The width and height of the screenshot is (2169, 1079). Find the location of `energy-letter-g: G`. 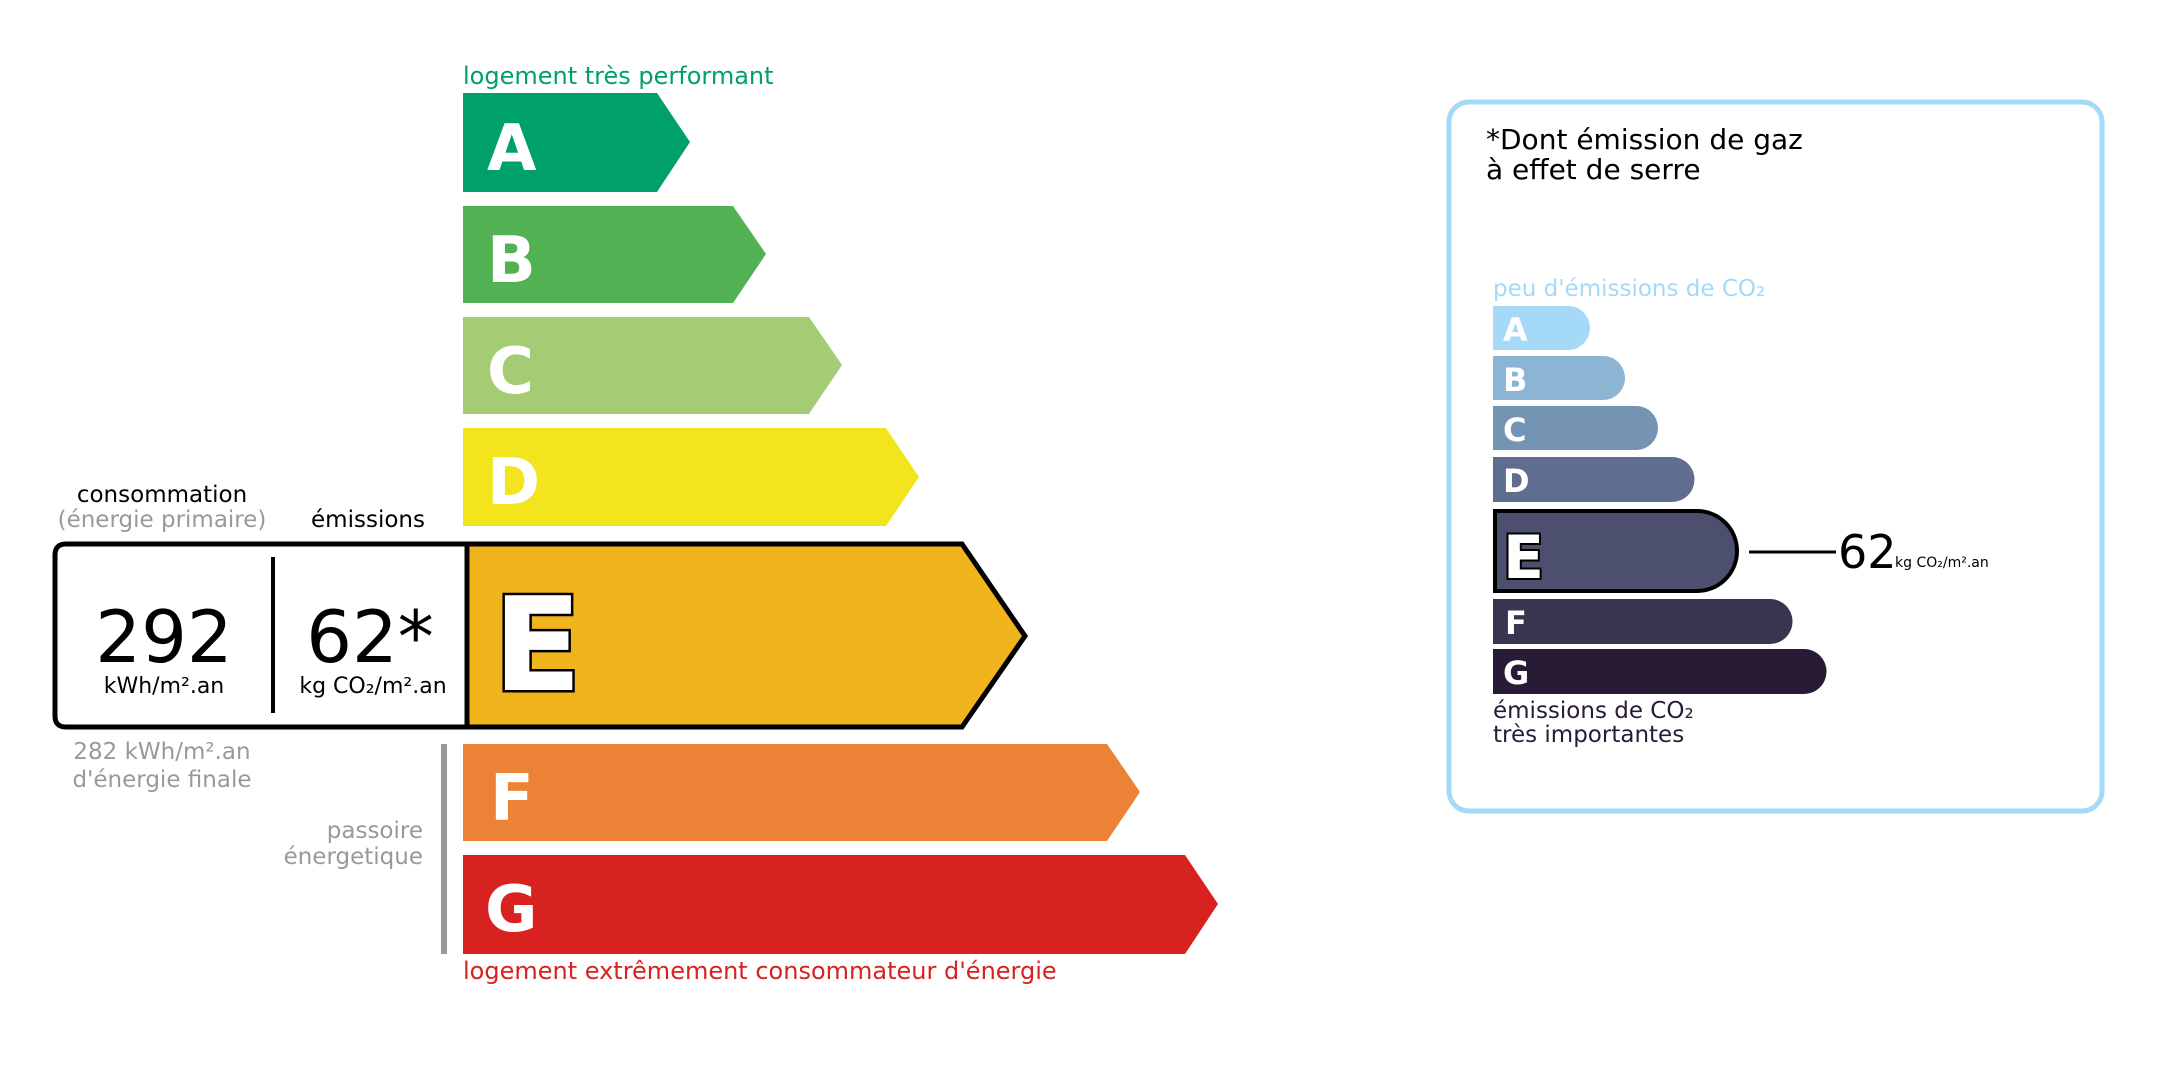

energy-letter-g: G is located at coordinates (511, 910).